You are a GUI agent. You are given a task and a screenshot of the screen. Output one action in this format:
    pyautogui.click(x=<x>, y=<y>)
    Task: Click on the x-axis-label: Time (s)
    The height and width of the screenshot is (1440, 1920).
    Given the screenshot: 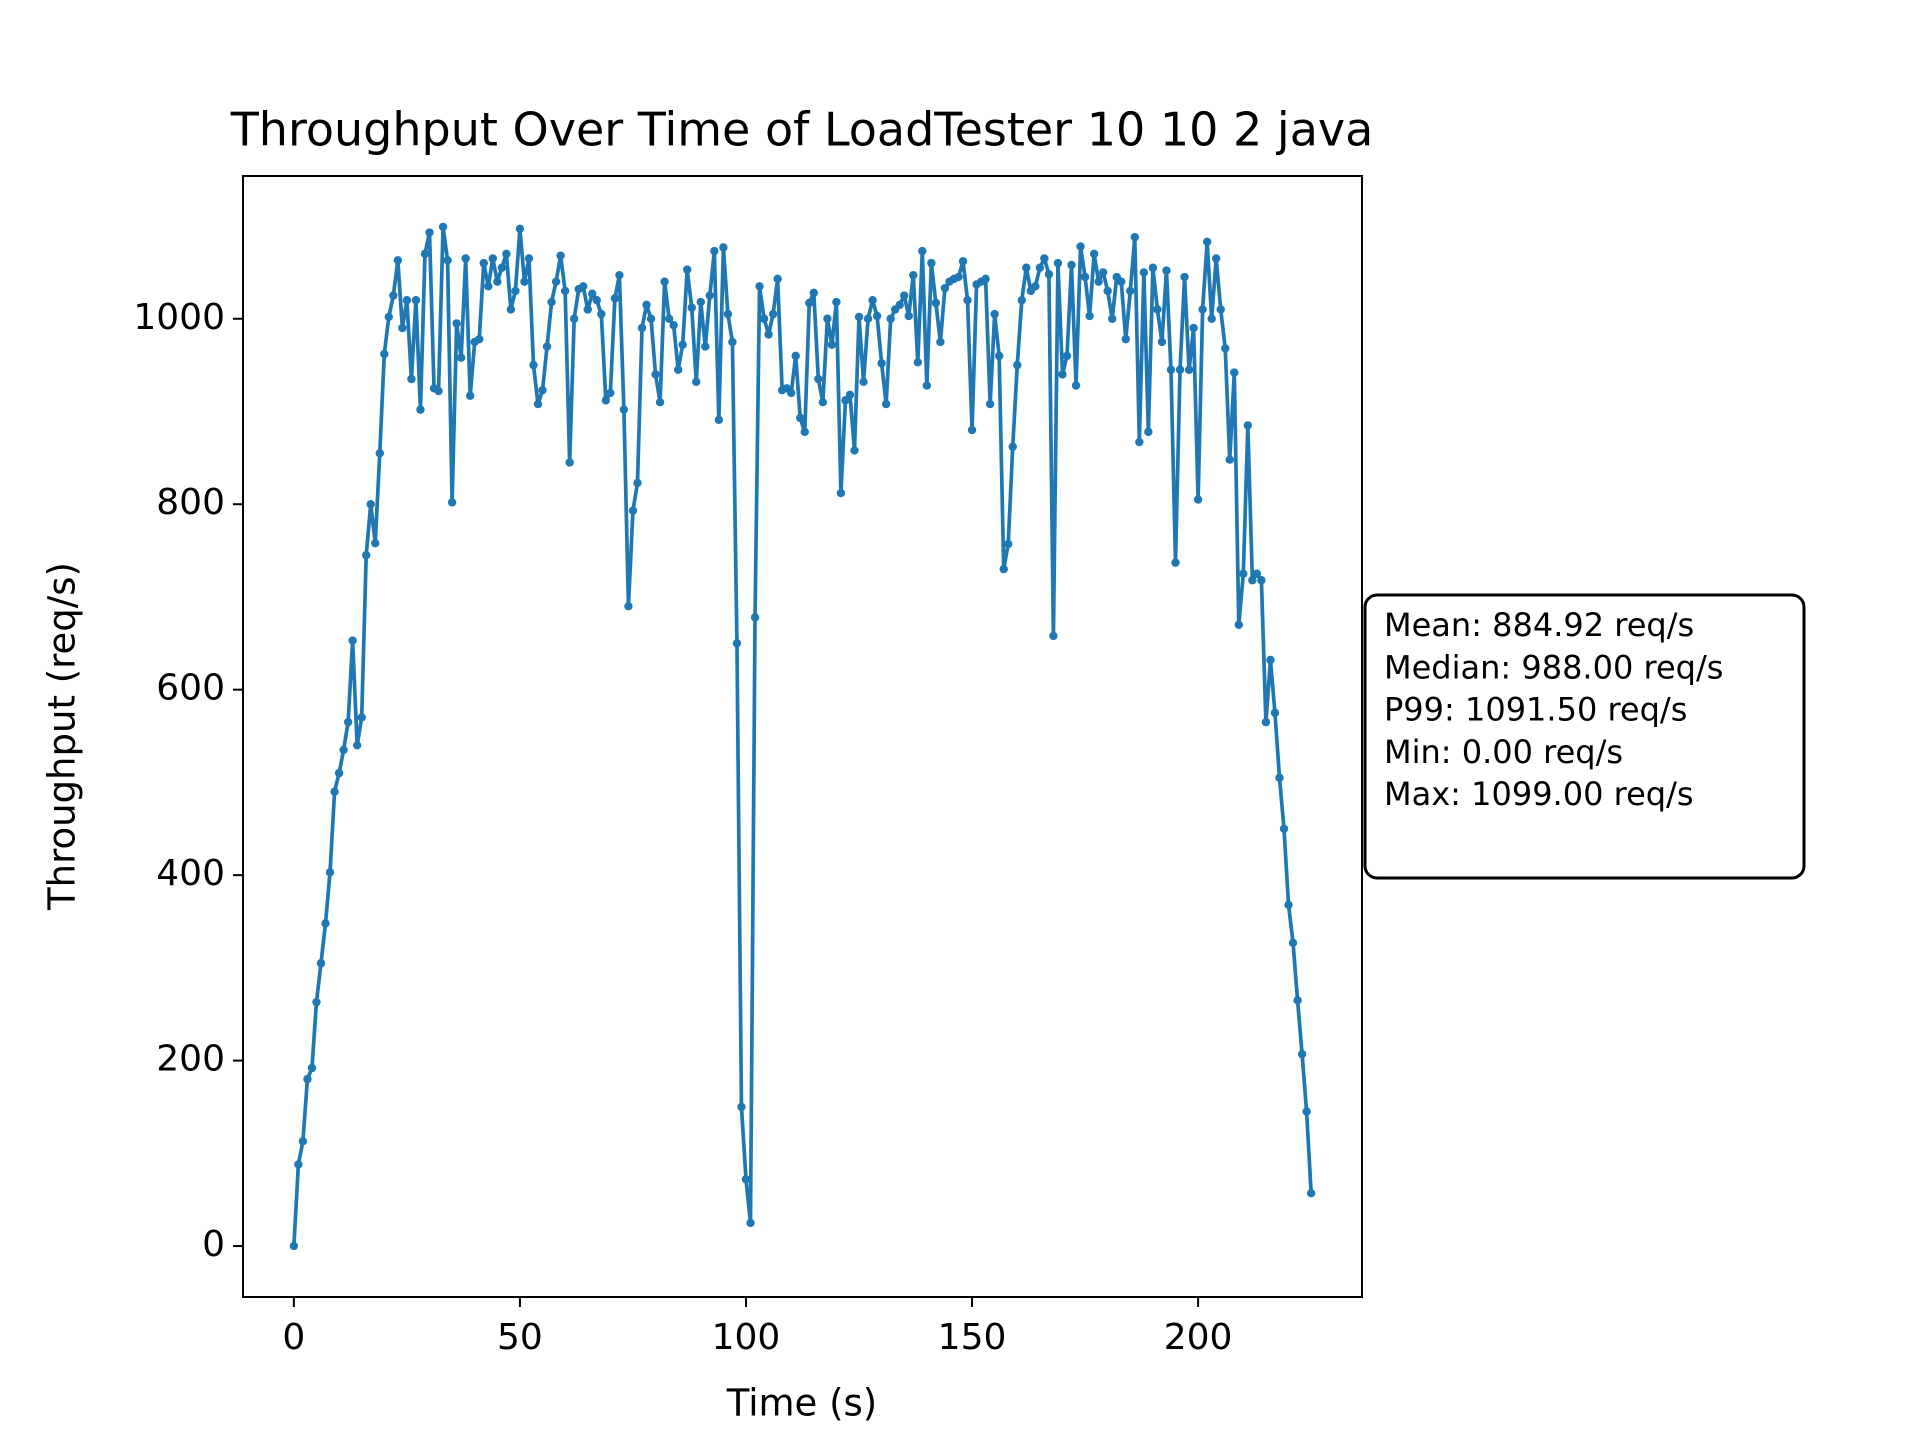 What is the action you would take?
    pyautogui.click(x=801, y=1403)
    